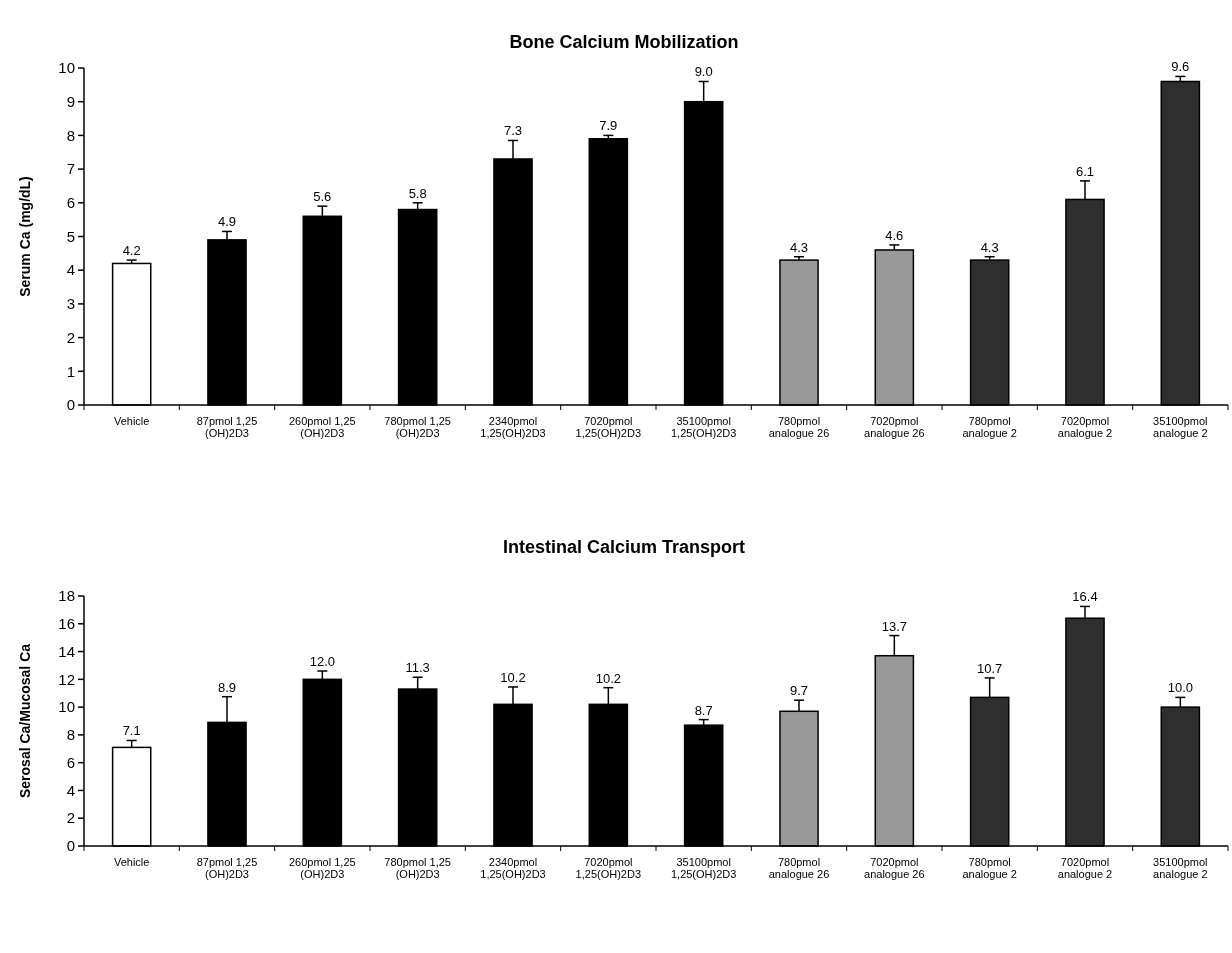 The height and width of the screenshot is (953, 1232). What do you see at coordinates (25, 236) in the screenshot?
I see `y-axis-title: Serum Ca (mg/dL)` at bounding box center [25, 236].